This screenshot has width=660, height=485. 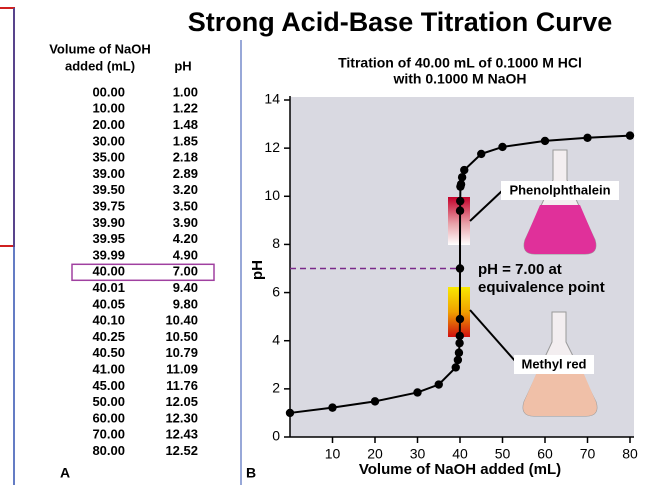 I want to click on table-cell: 12.43, so click(x=181, y=434).